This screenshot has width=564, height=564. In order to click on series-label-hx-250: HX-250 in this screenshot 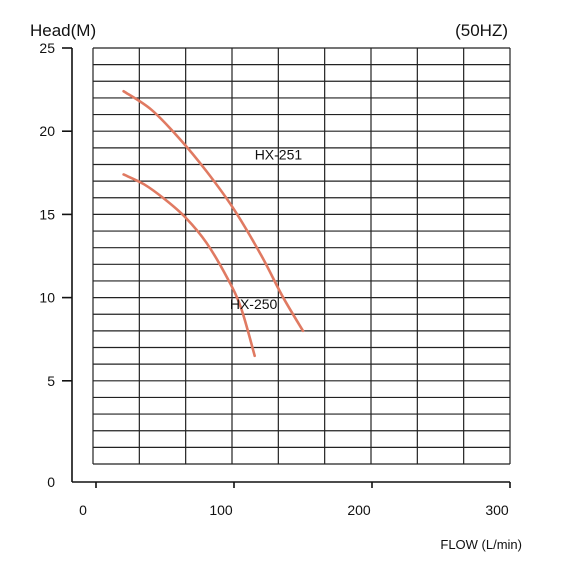, I will do `click(254, 304)`.